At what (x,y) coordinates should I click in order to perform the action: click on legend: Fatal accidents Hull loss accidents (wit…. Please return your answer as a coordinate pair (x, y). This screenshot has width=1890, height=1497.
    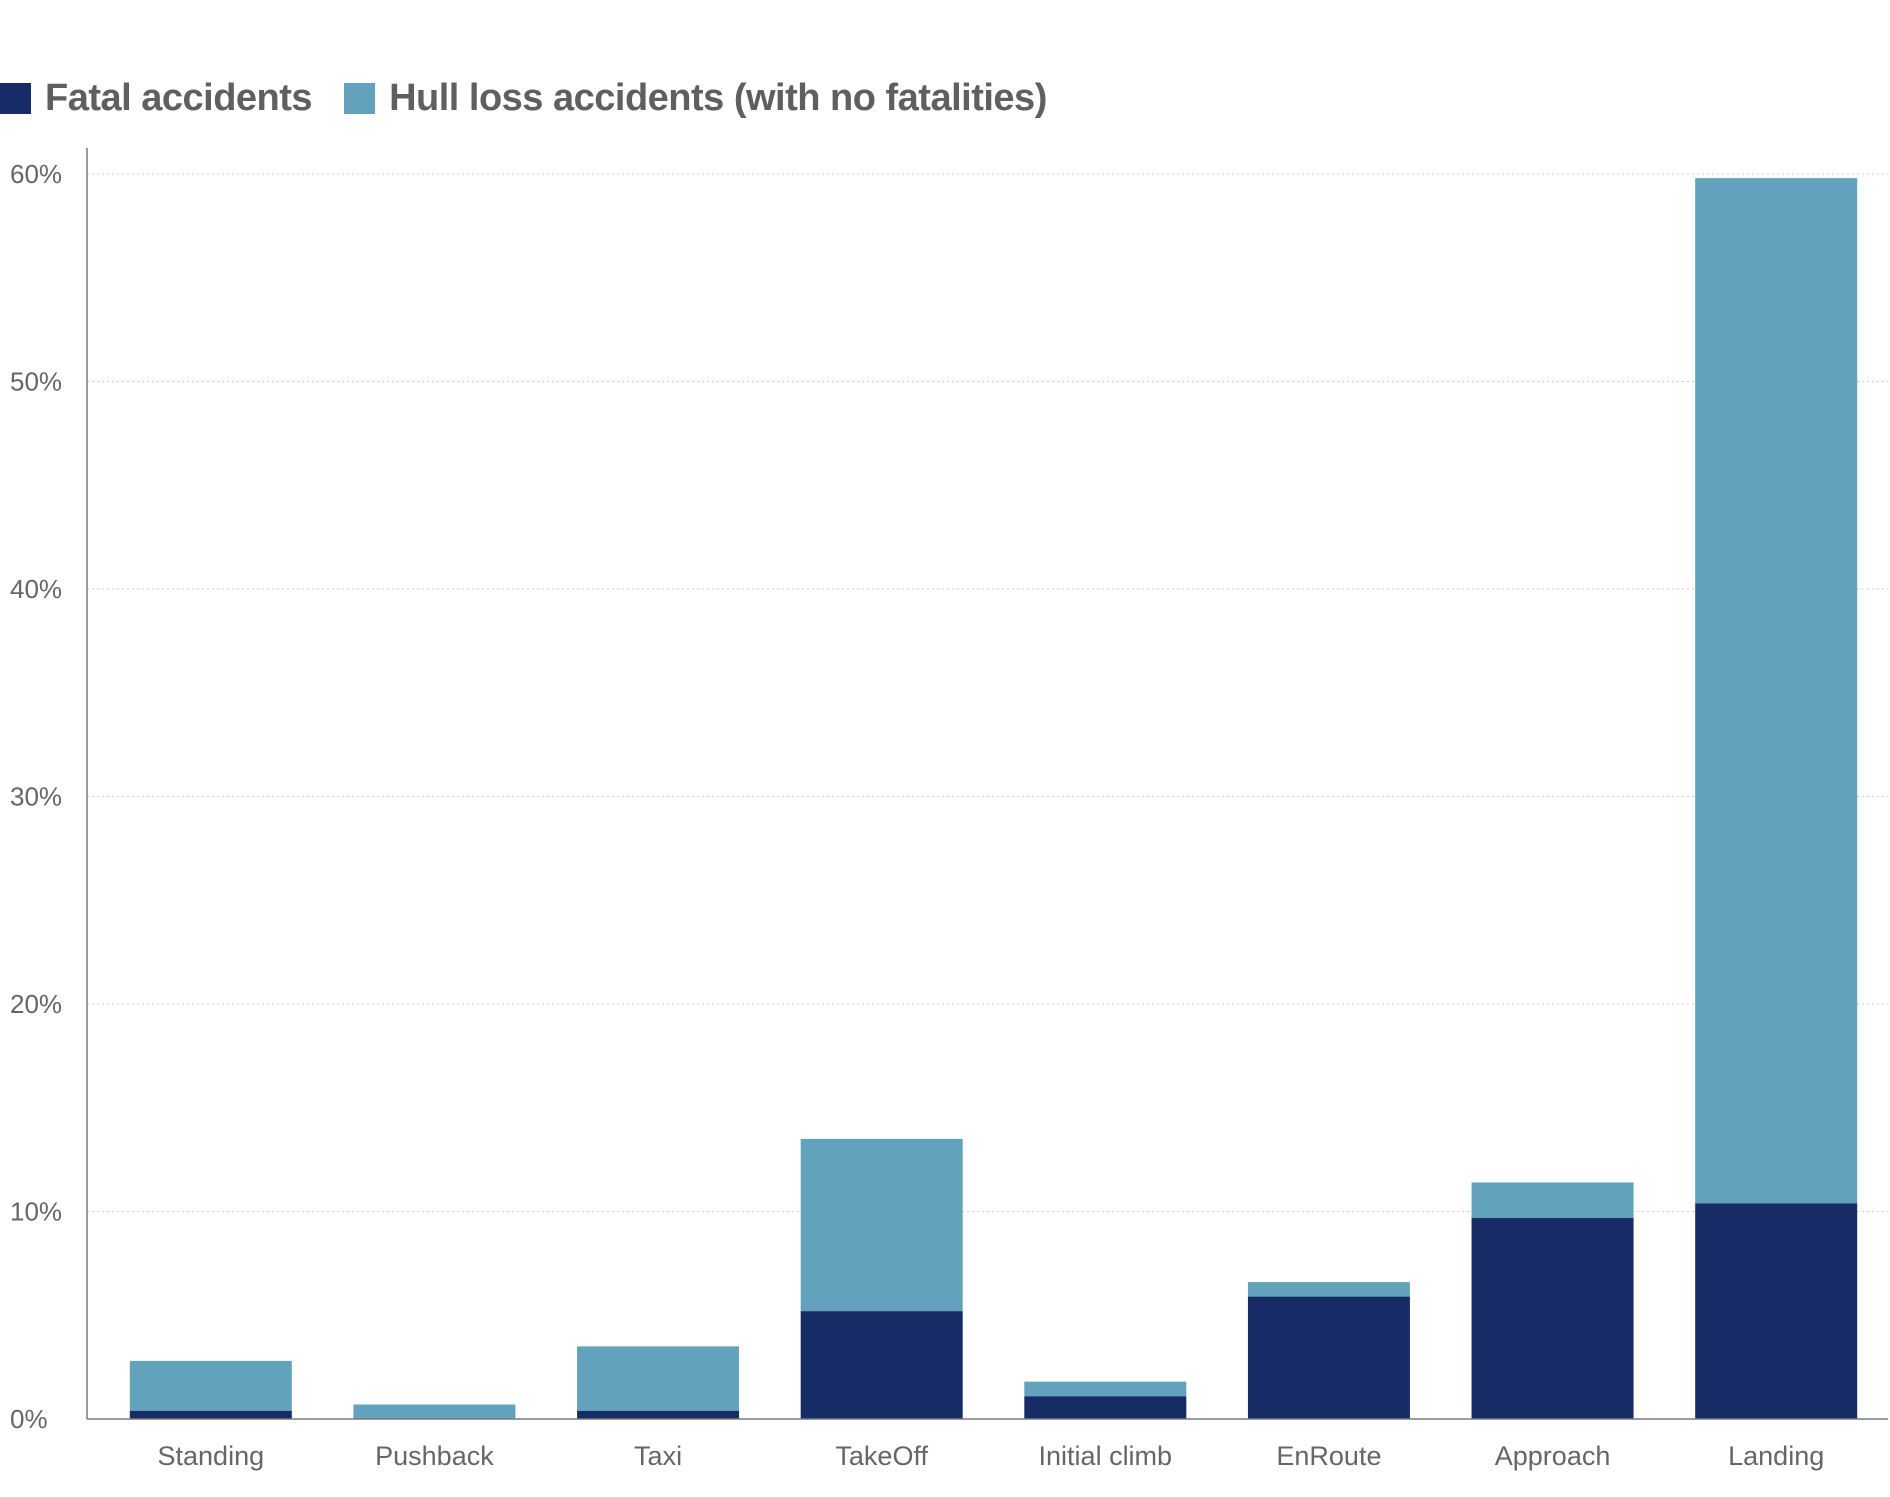
    Looking at the image, I should click on (539, 98).